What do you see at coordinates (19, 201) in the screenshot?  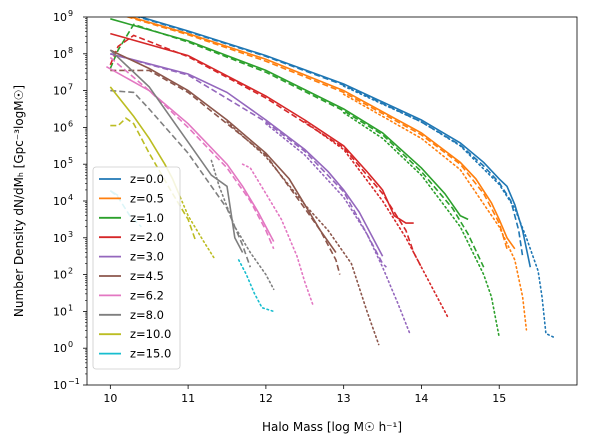 I see `y-axis-label: Number Density dN/dMₕ [Gpc⁻³logM☉]` at bounding box center [19, 201].